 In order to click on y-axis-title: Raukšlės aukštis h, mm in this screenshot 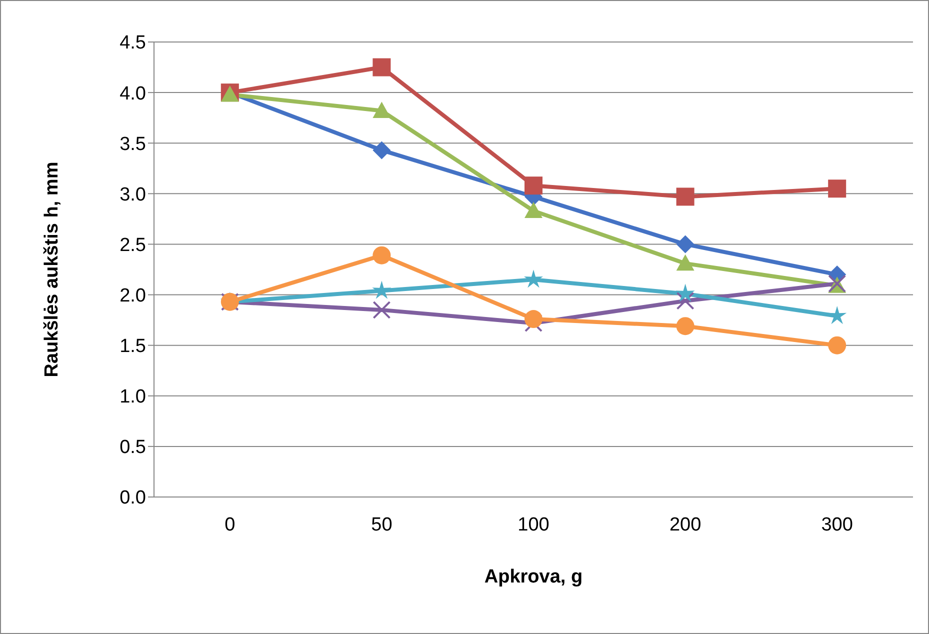, I will do `click(52, 270)`.